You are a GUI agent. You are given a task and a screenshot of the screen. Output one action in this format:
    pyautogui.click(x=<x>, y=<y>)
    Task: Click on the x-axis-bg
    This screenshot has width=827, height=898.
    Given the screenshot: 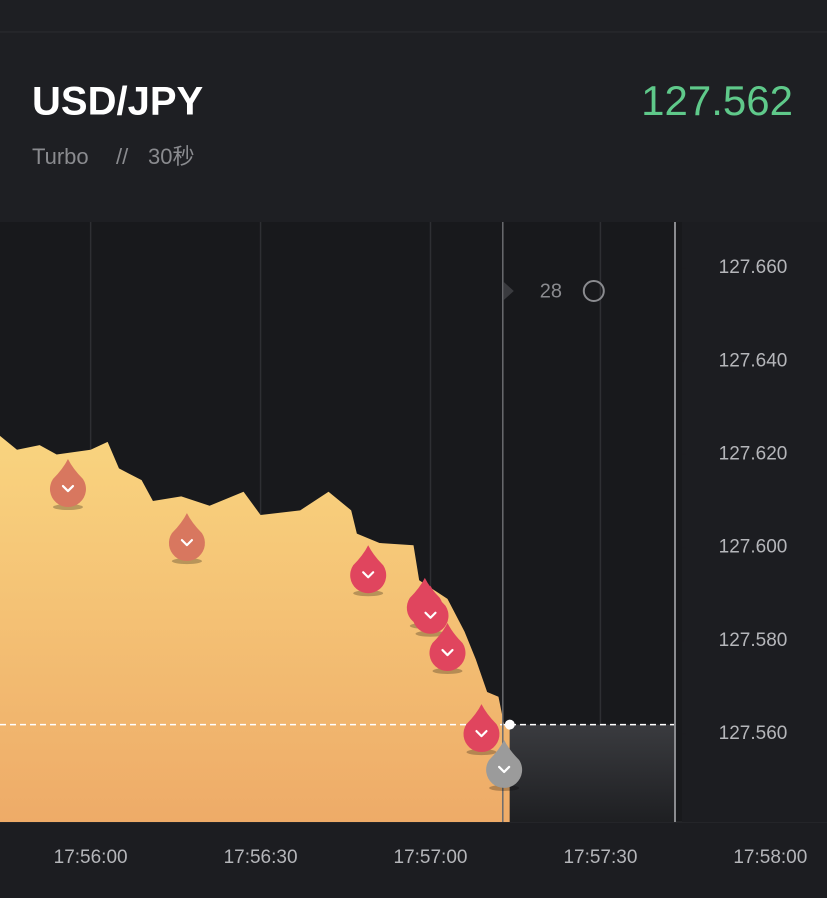 What is the action you would take?
    pyautogui.click(x=413, y=857)
    